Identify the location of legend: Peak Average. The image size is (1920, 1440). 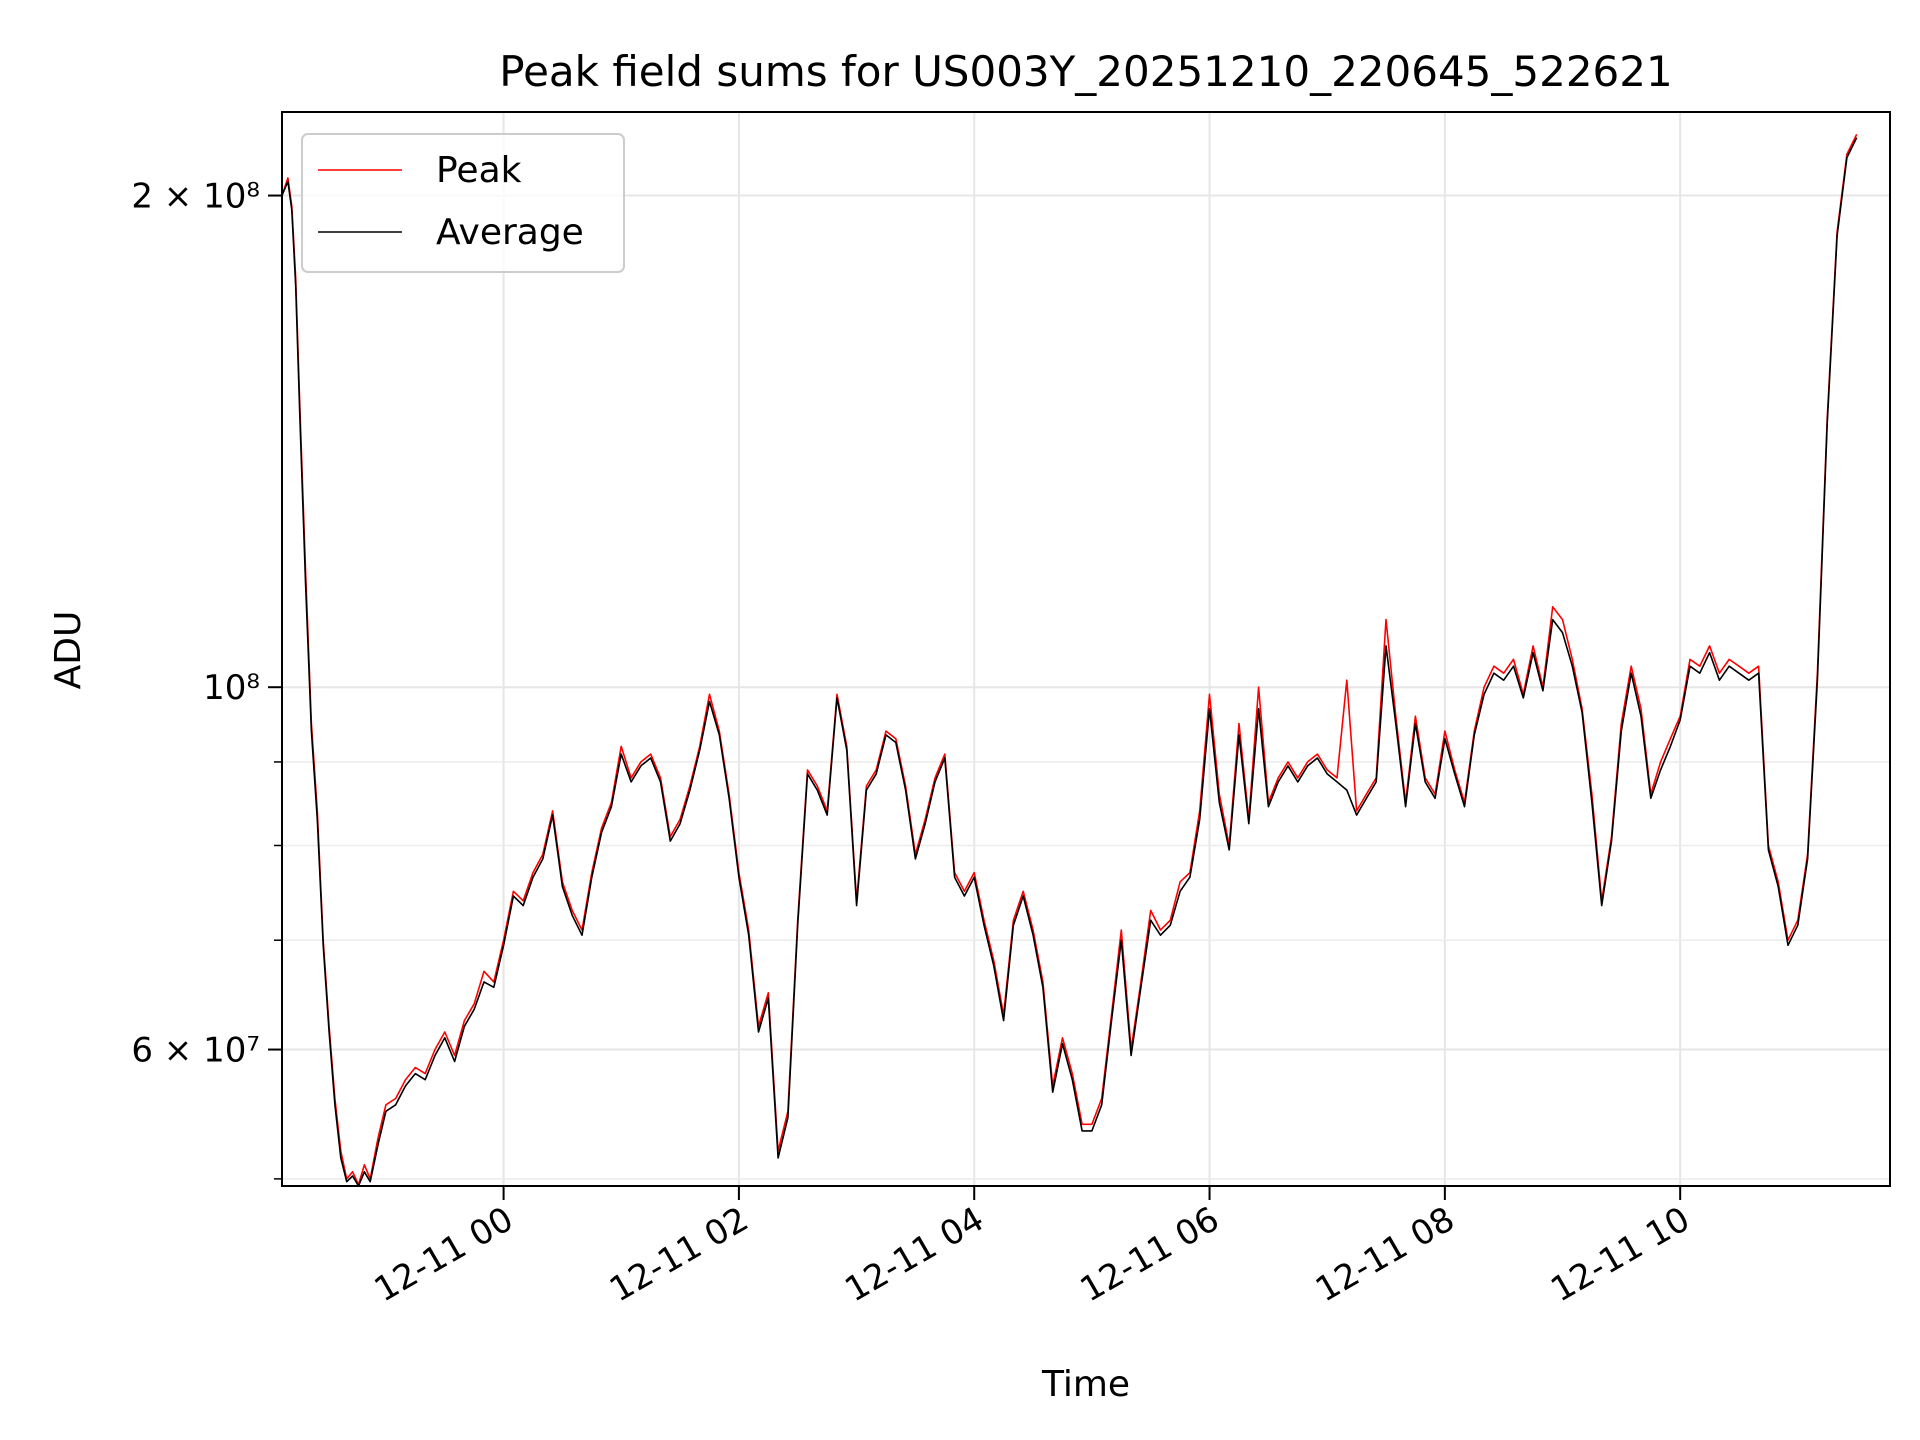
(463, 203).